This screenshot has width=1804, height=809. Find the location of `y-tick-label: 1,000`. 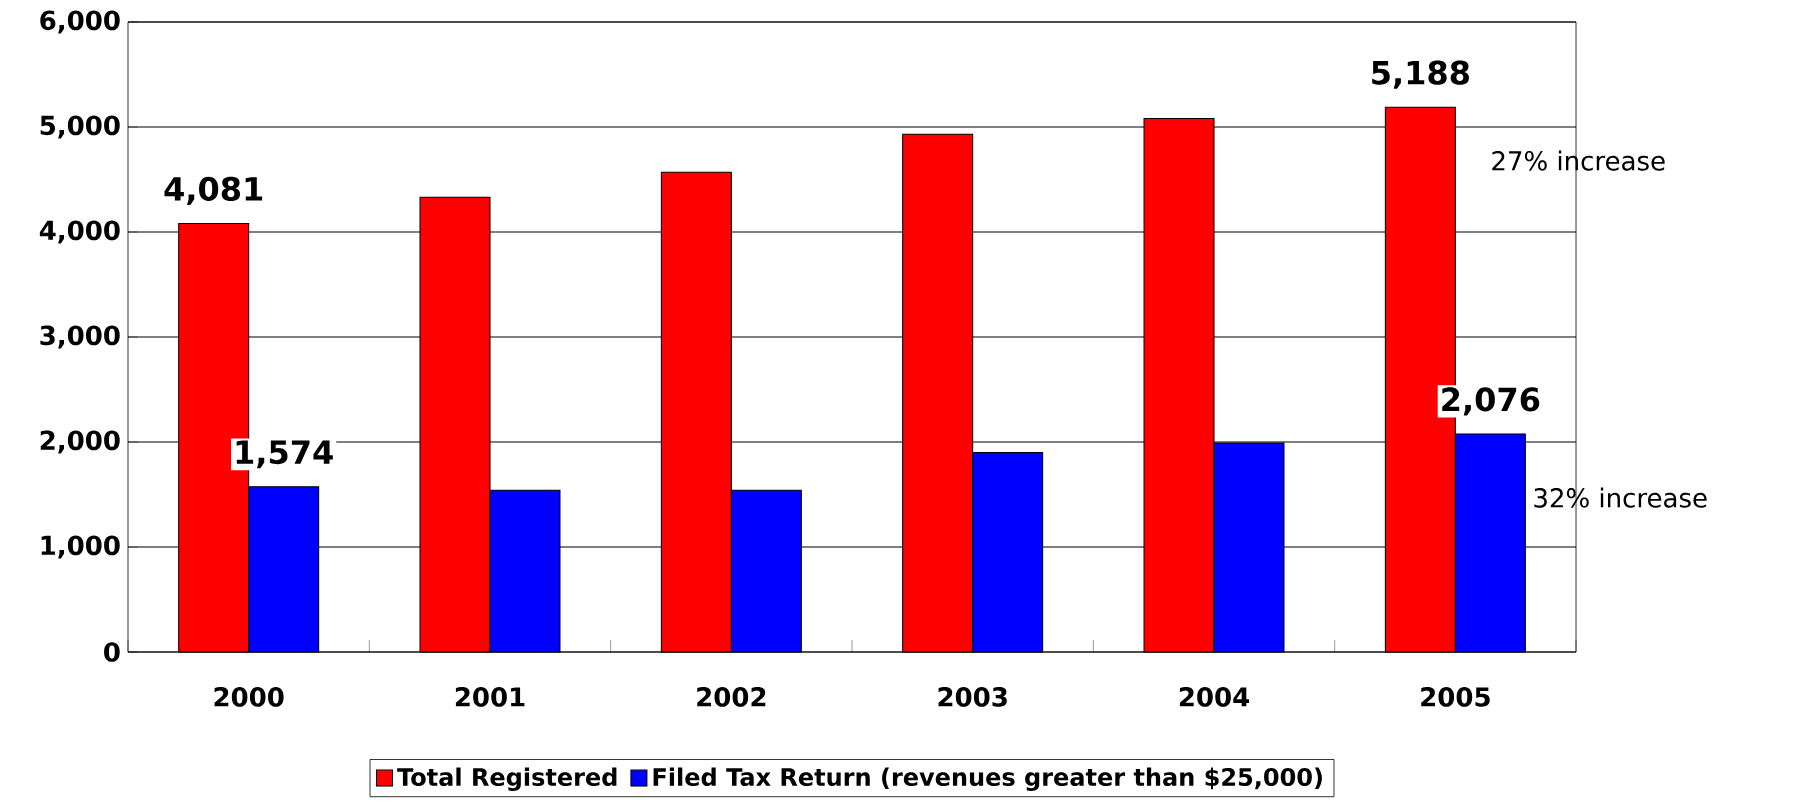

y-tick-label: 1,000 is located at coordinates (80, 547).